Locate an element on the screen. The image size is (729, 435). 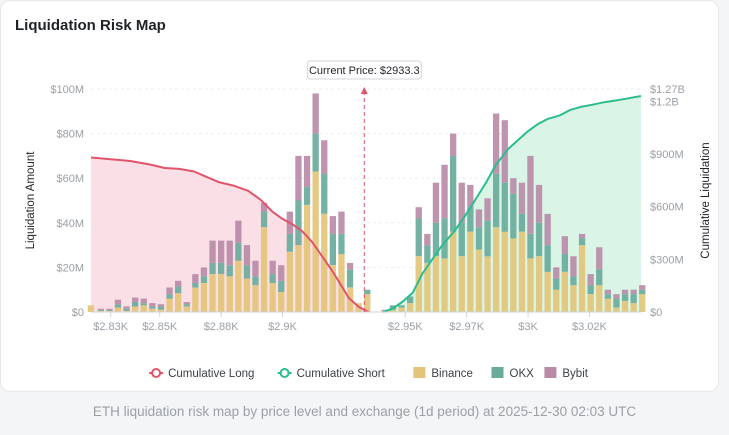
legend-label-long: Cumulative Long is located at coordinates (211, 374).